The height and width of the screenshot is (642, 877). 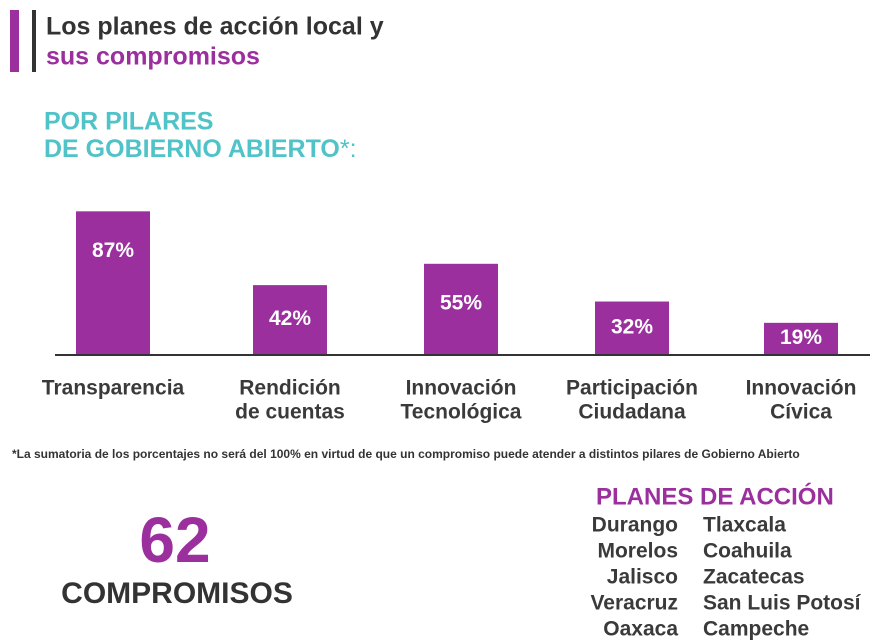 I want to click on state: Tlaxcala, so click(x=744, y=525).